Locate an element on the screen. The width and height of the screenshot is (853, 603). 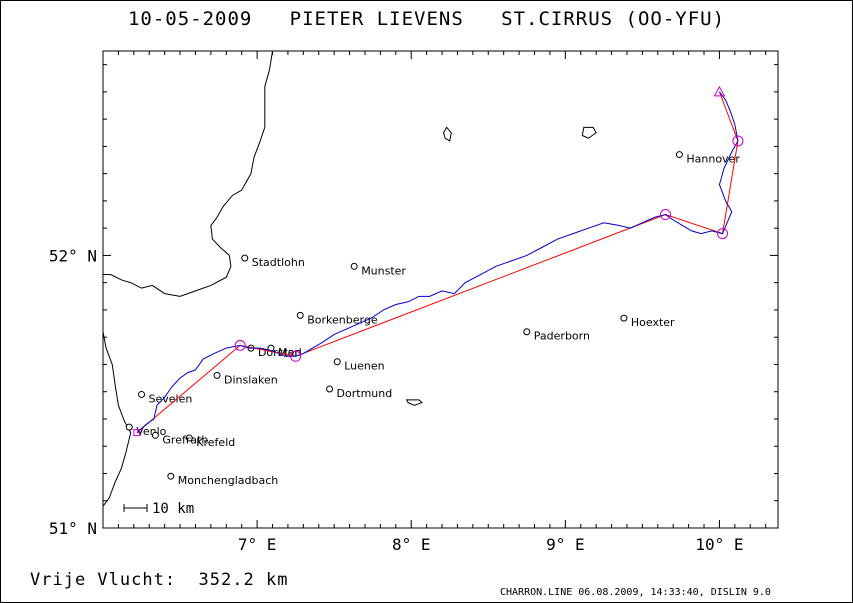
start-marker is located at coordinates (137, 433).